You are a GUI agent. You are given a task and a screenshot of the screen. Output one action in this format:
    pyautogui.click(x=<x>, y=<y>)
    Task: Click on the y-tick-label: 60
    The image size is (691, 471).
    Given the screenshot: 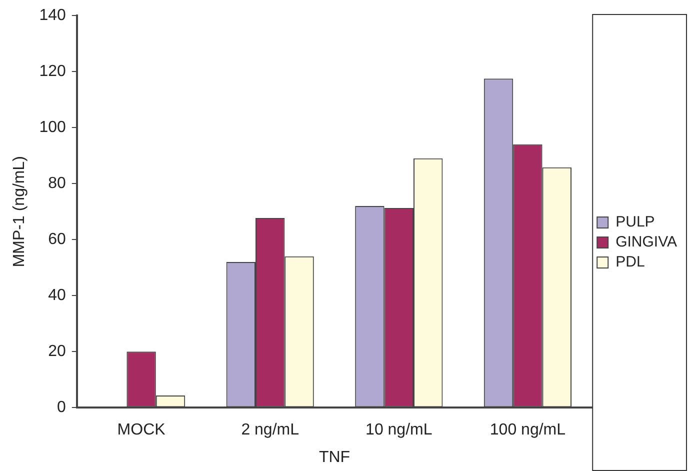 What is the action you would take?
    pyautogui.click(x=57, y=239)
    